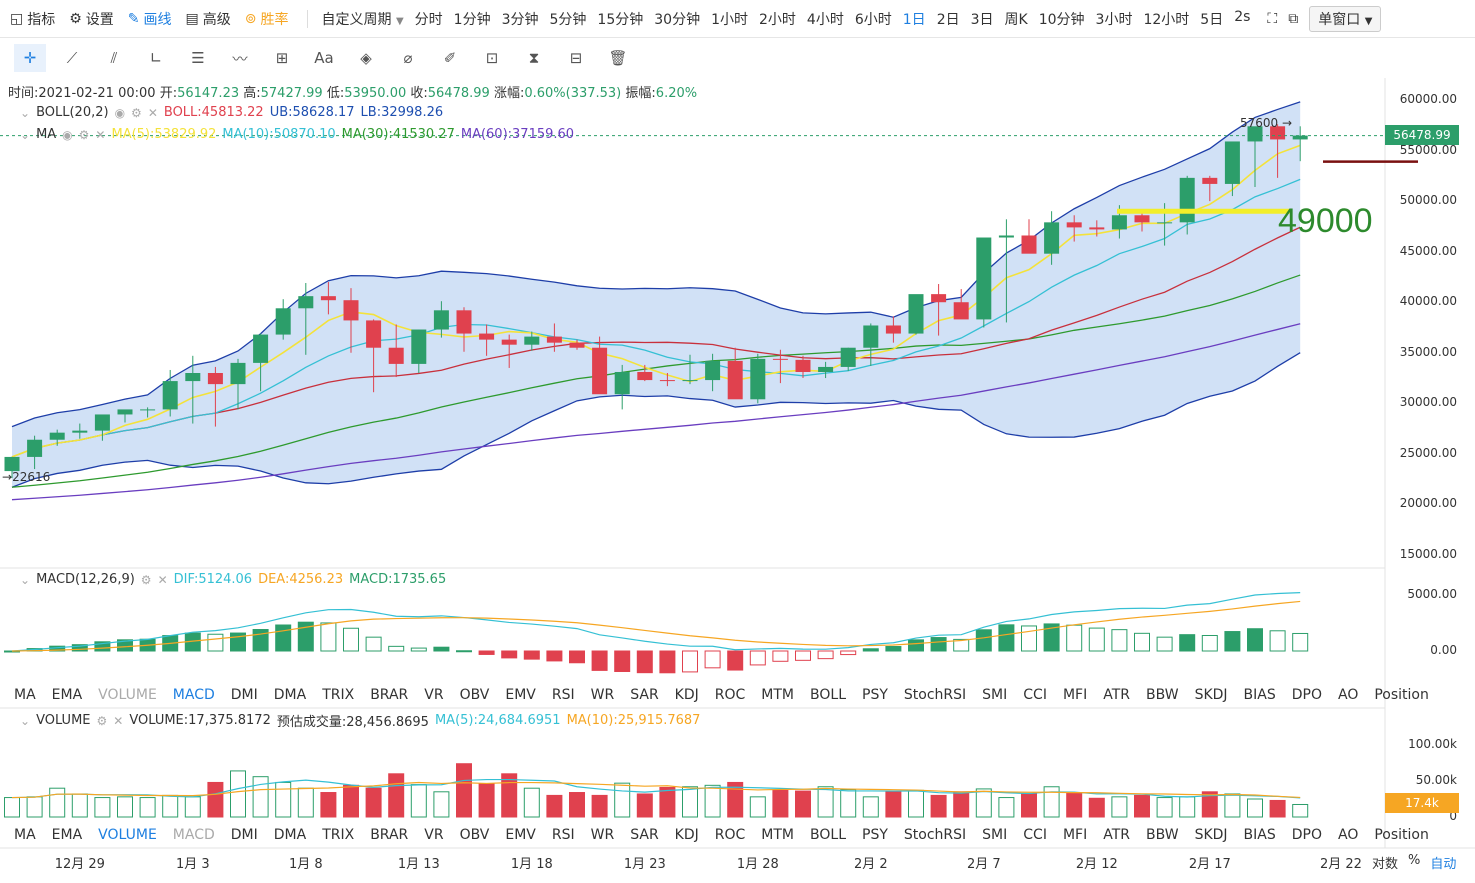  I want to click on ruler-icon: ⌀, so click(408, 58).